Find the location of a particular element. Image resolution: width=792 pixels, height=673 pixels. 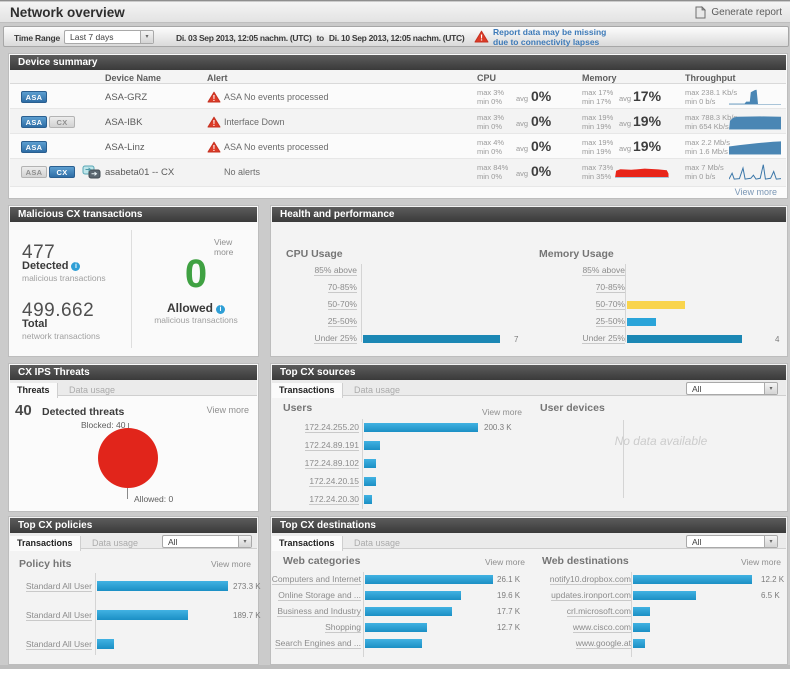

memory-bucket-label: 50-70% is located at coordinates (610, 304).